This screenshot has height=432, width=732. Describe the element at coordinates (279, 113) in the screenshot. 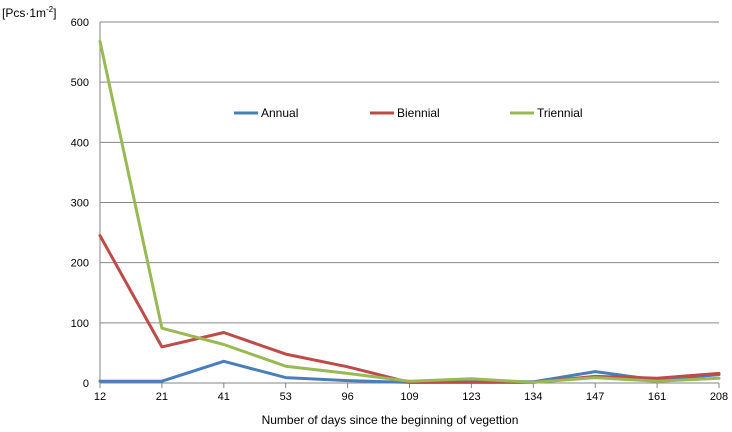

I see `legend-label: Annual` at that location.